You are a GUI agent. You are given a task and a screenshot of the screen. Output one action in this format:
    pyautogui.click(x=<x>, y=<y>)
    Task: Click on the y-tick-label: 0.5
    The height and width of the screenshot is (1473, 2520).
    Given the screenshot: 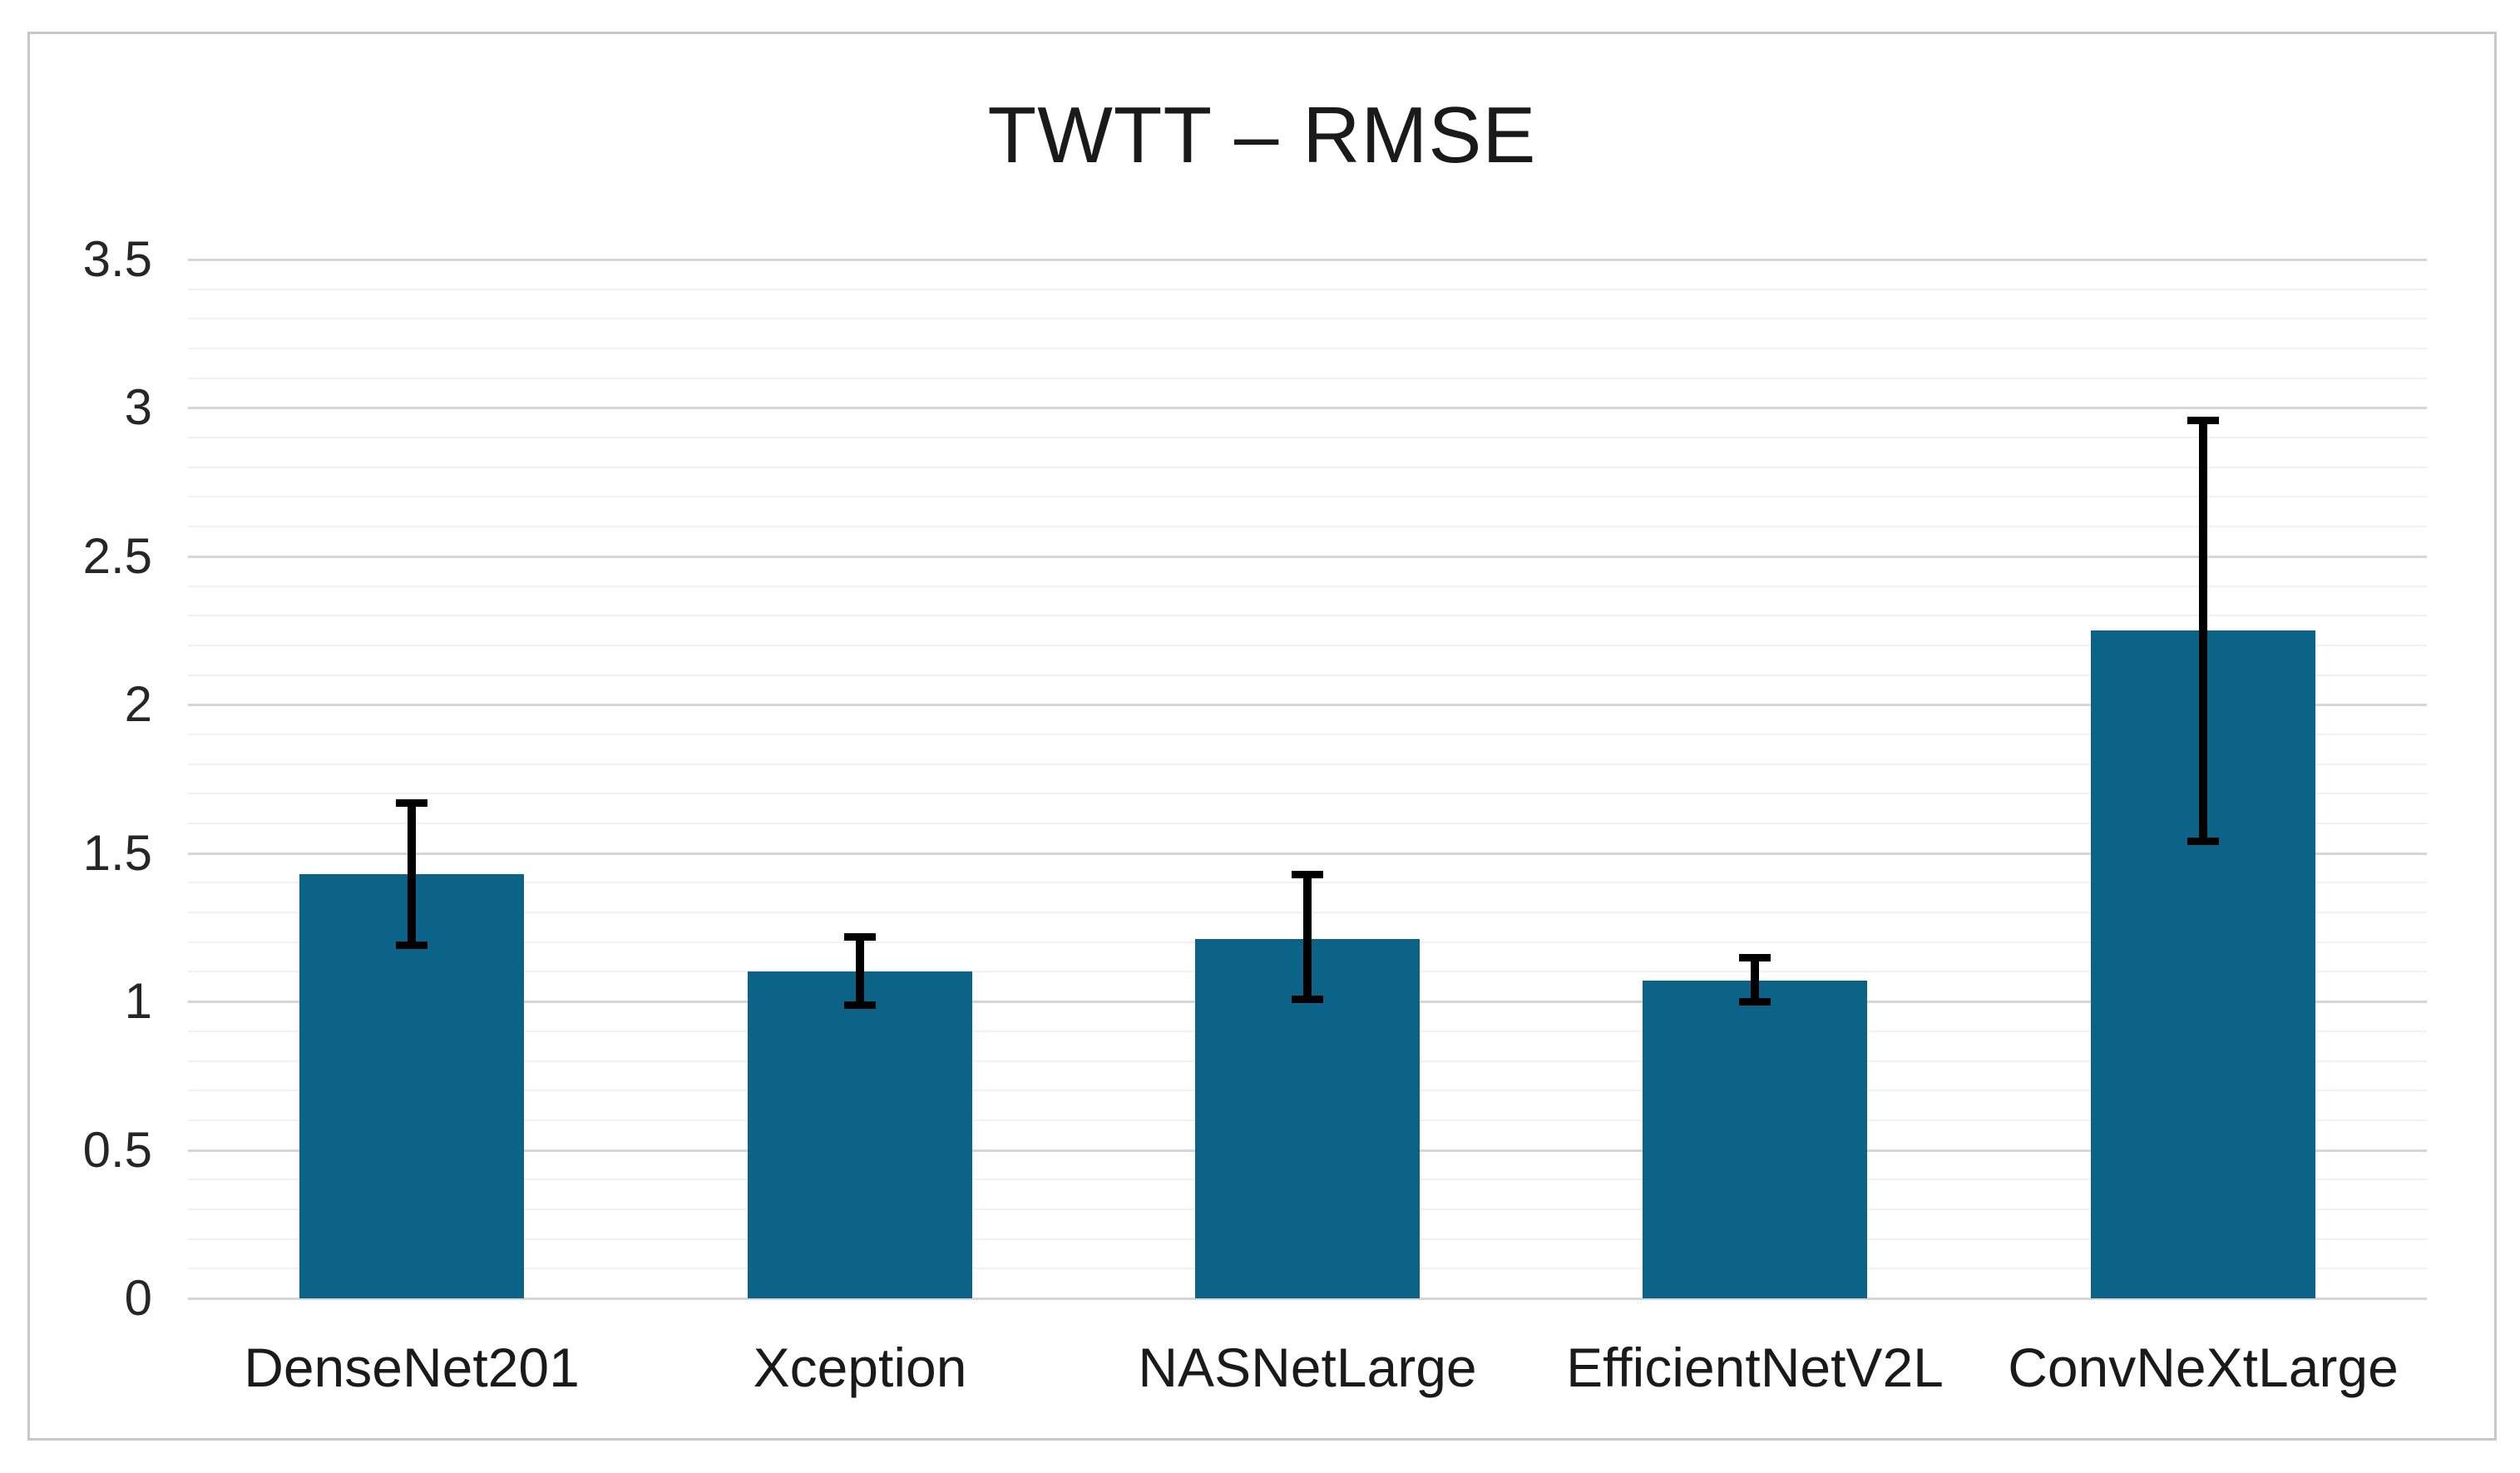 What is the action you would take?
    pyautogui.click(x=117, y=1150)
    